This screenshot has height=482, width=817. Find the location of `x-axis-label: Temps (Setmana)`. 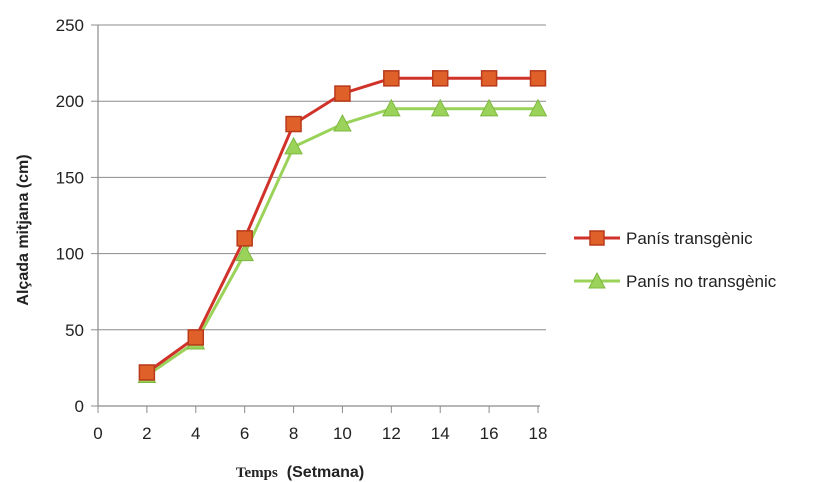

x-axis-label: Temps (Setmana) is located at coordinates (300, 472).